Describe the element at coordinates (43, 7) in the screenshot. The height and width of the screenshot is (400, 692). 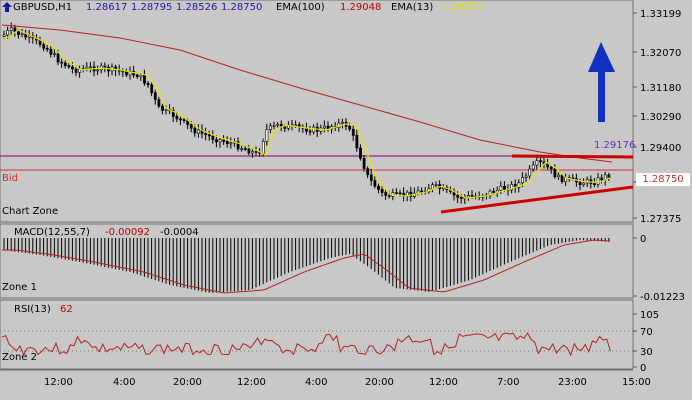
I see `symbol-timeframe: GBPUSD,H1` at that location.